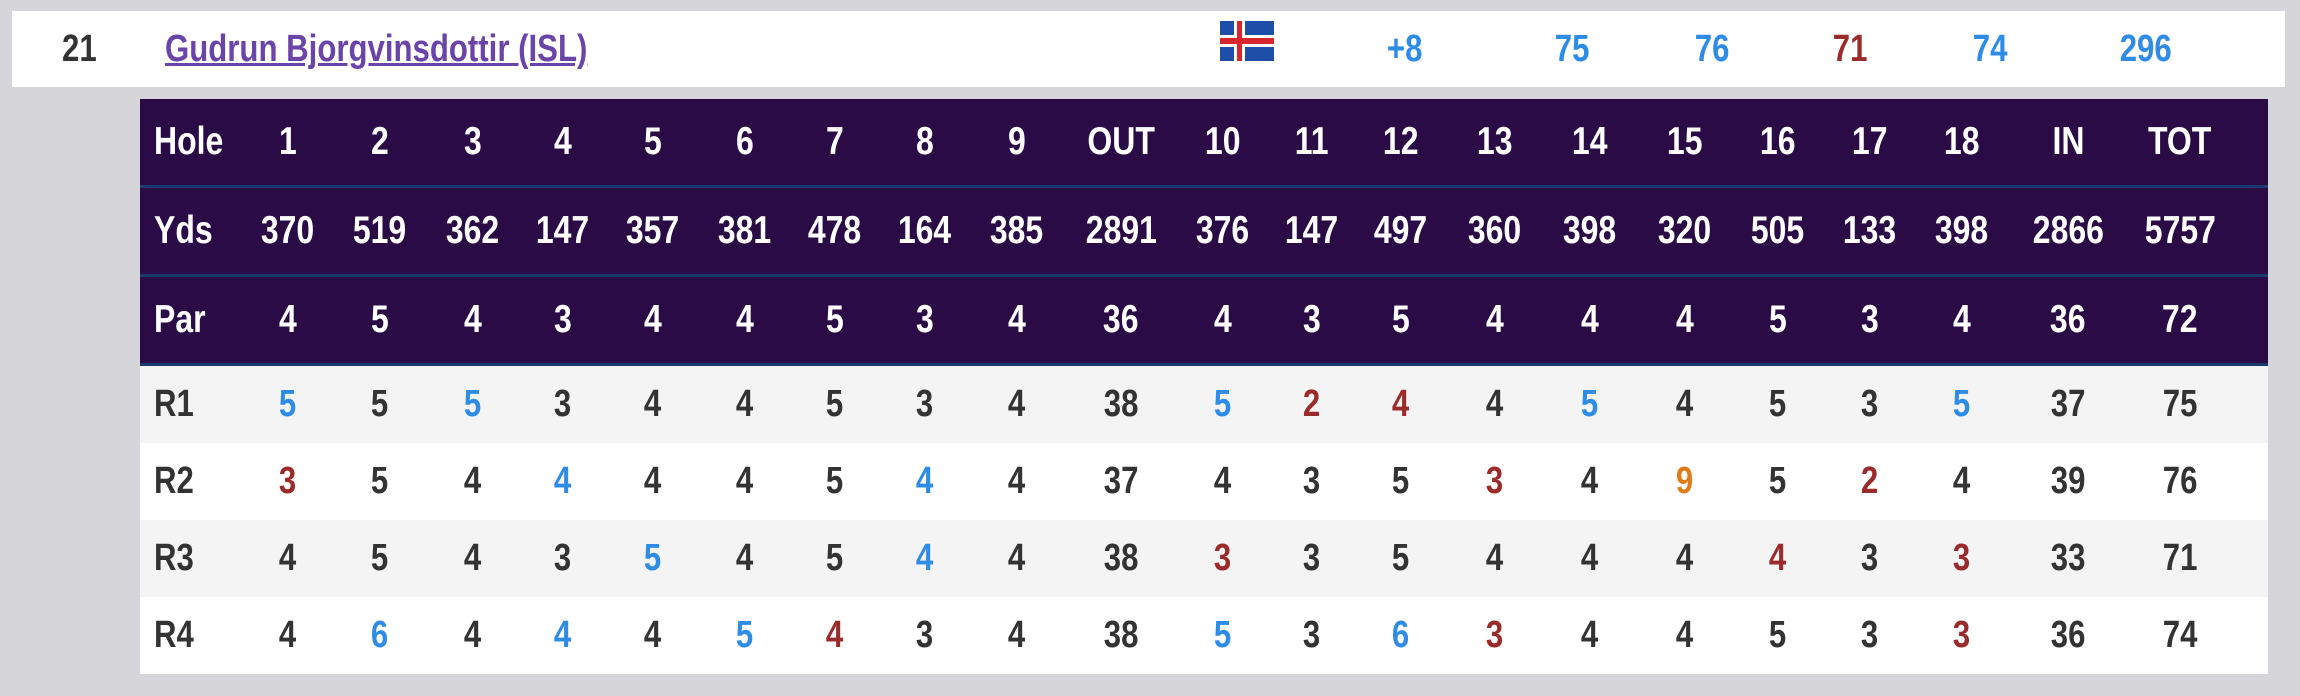  I want to click on header-cell: 398, so click(1962, 230).